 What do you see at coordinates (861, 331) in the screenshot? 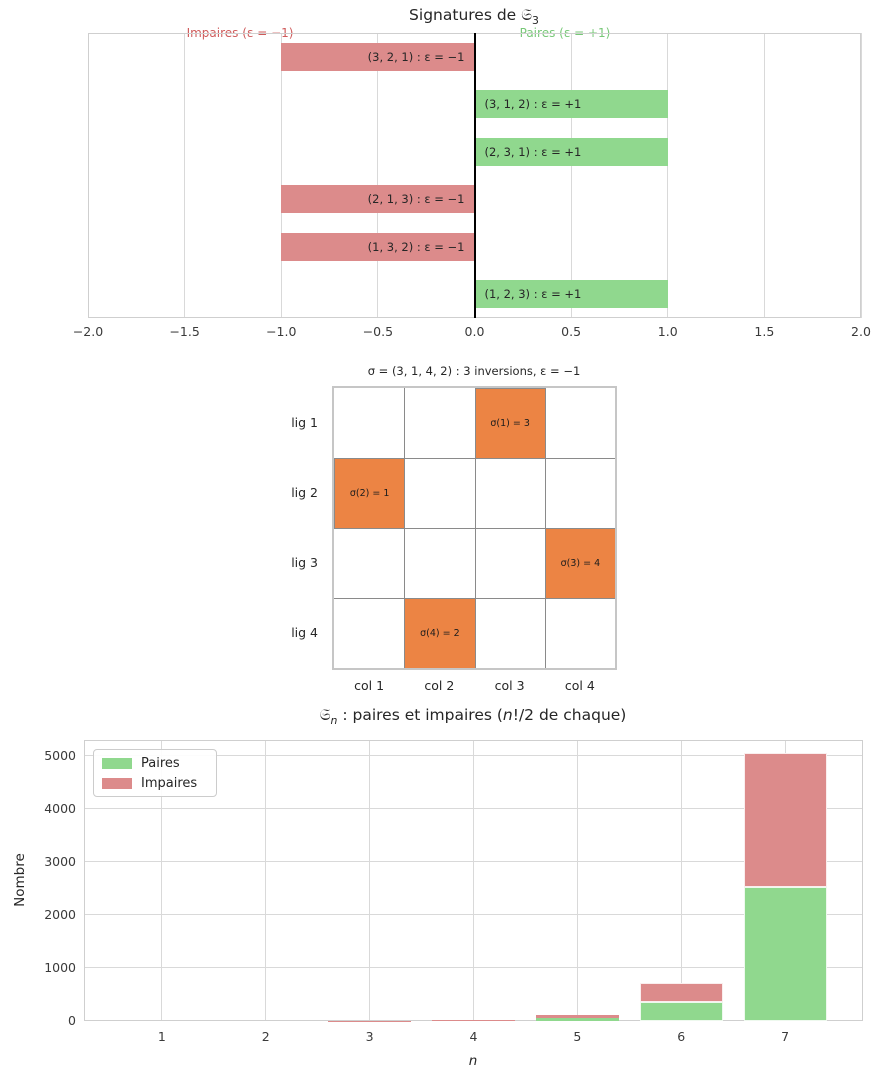
I see `chart1-x-tick-label: 2.0` at bounding box center [861, 331].